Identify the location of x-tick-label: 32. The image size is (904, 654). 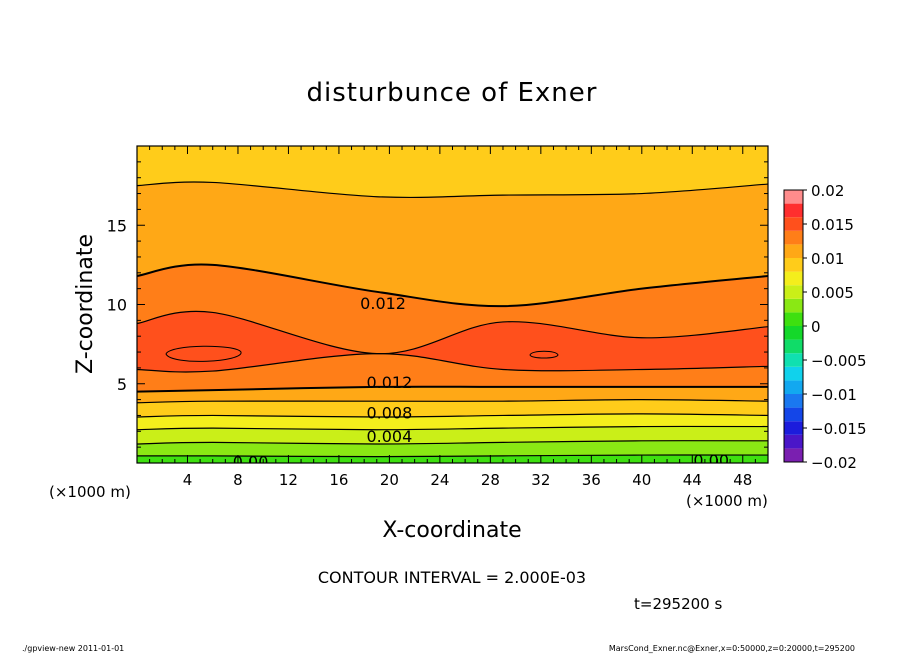
(540, 480).